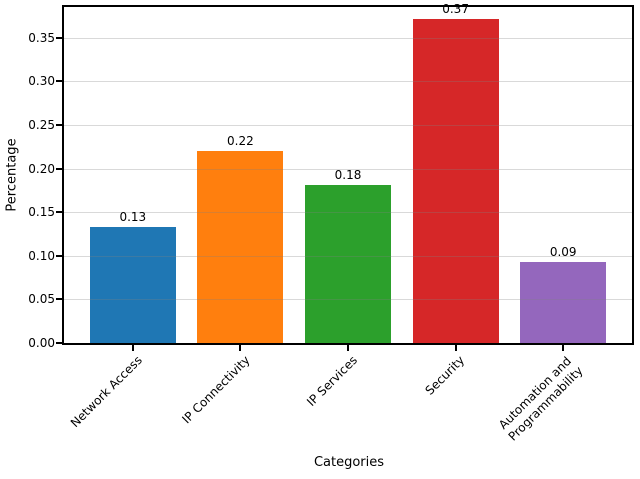 The width and height of the screenshot is (640, 479). I want to click on y-tick-label: 0.30, so click(41, 81).